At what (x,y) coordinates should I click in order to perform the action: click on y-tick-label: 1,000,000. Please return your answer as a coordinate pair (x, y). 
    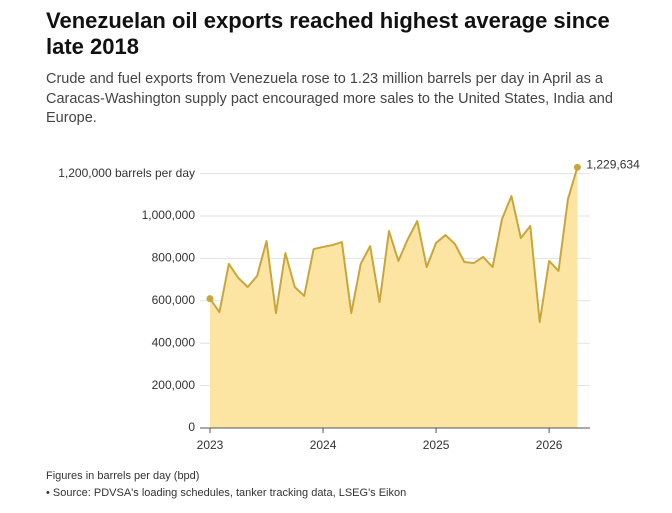
    Looking at the image, I should click on (169, 215).